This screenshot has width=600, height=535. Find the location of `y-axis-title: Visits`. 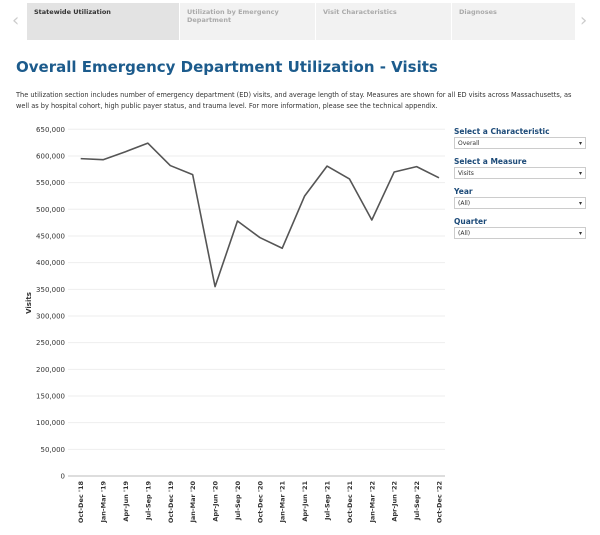

y-axis-title: Visits is located at coordinates (29, 303).